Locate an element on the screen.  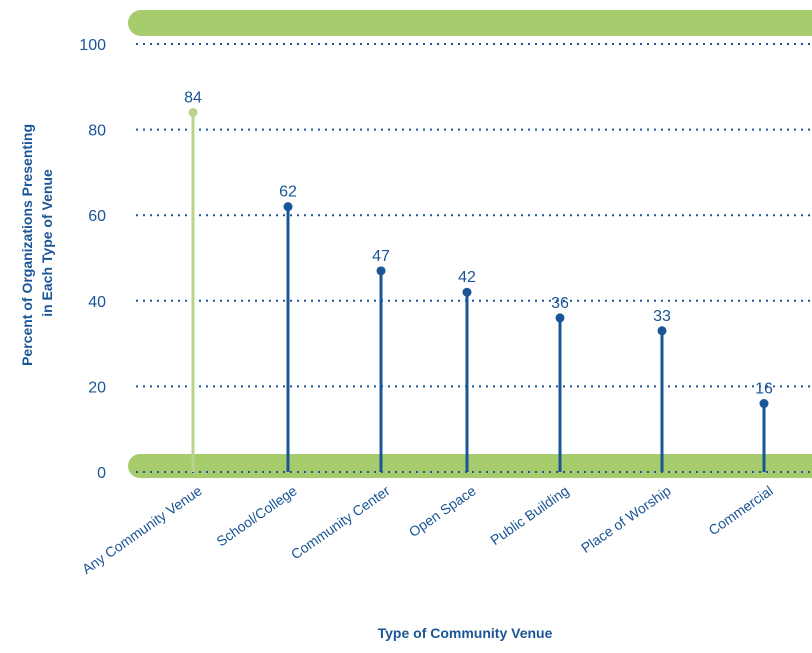
y-axis-title-line-1: Percent of Organizations Presenting is located at coordinates (27, 245).